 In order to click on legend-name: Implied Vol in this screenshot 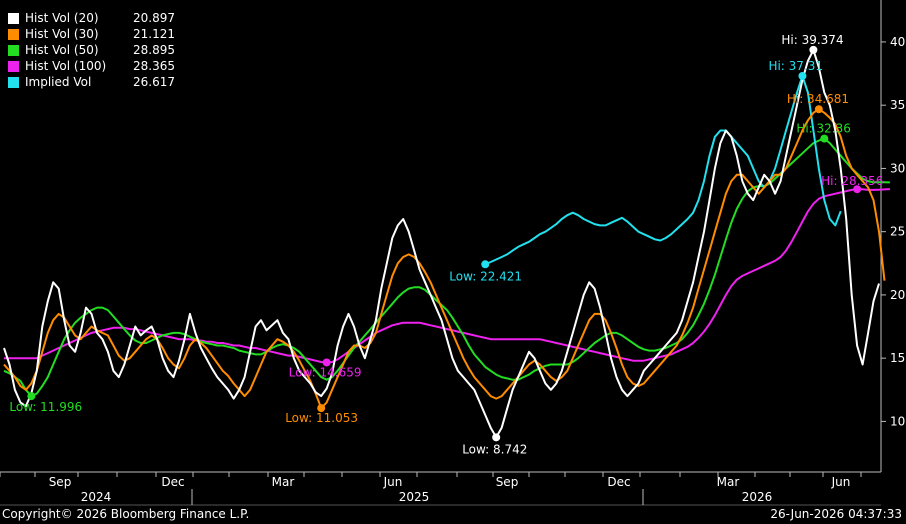, I will do `click(58, 82)`.